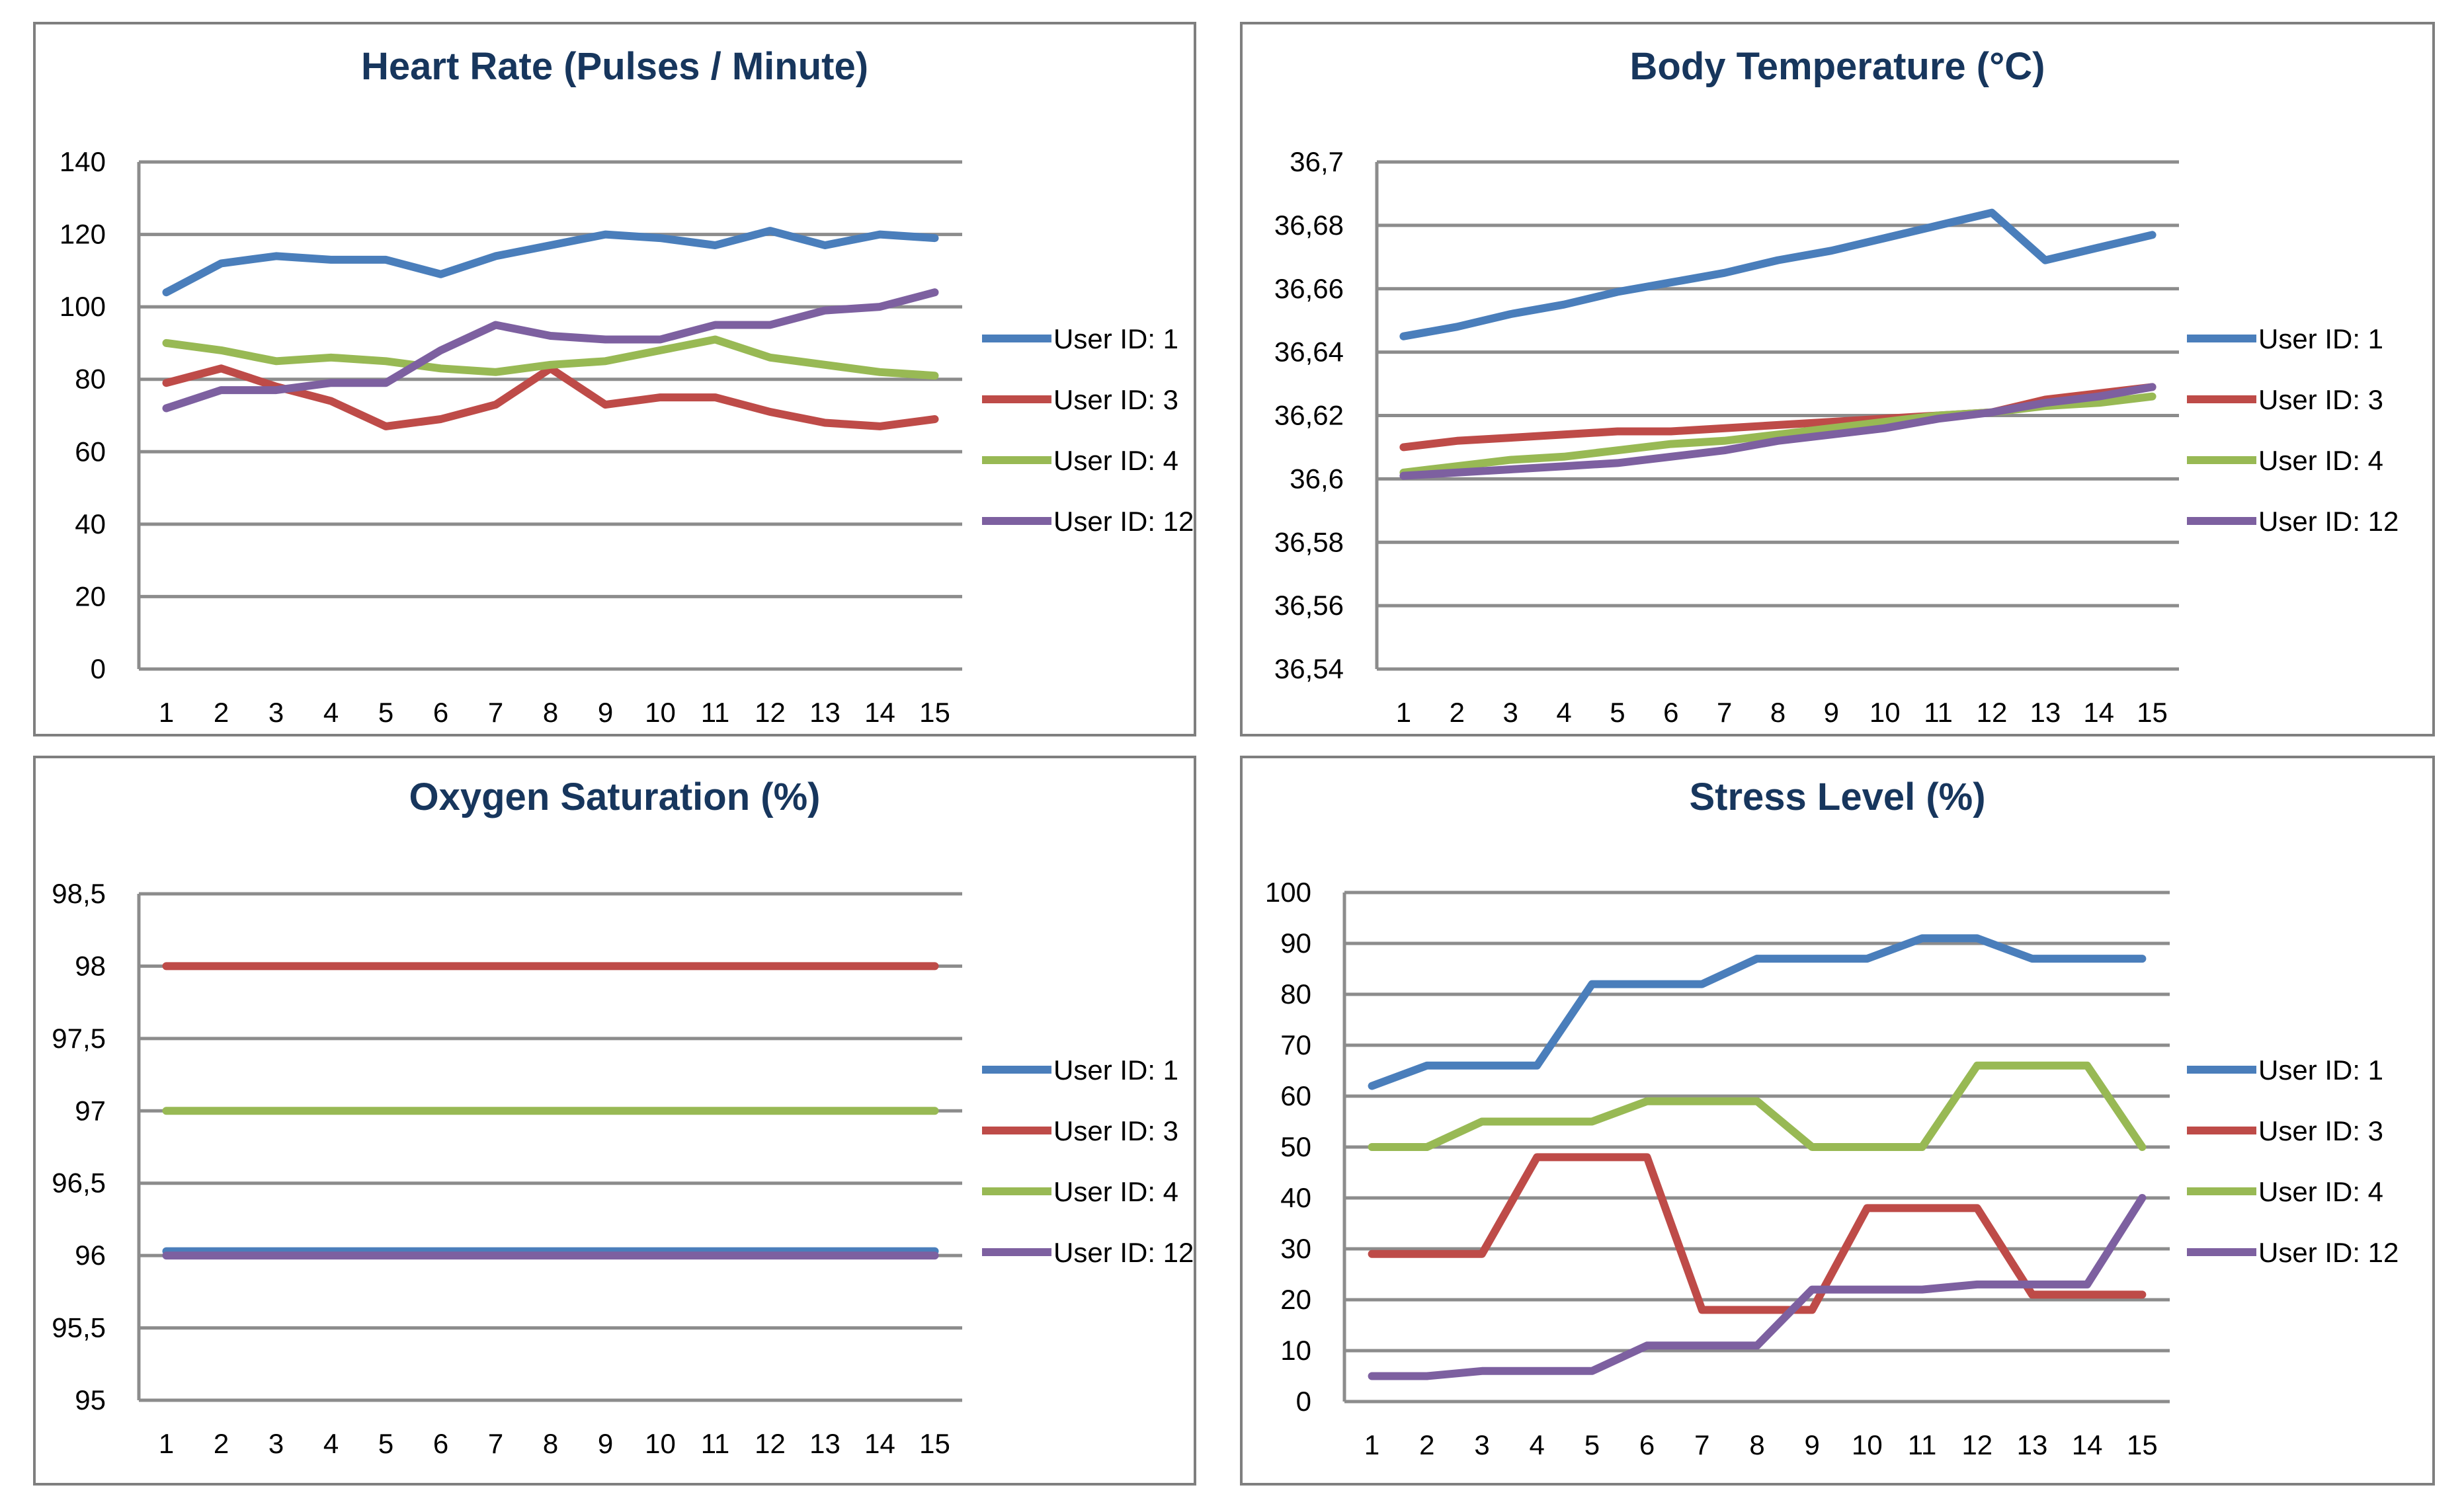 The image size is (2464, 1508). Describe the element at coordinates (91, 596) in the screenshot. I see `y-tick-label: 20` at that location.